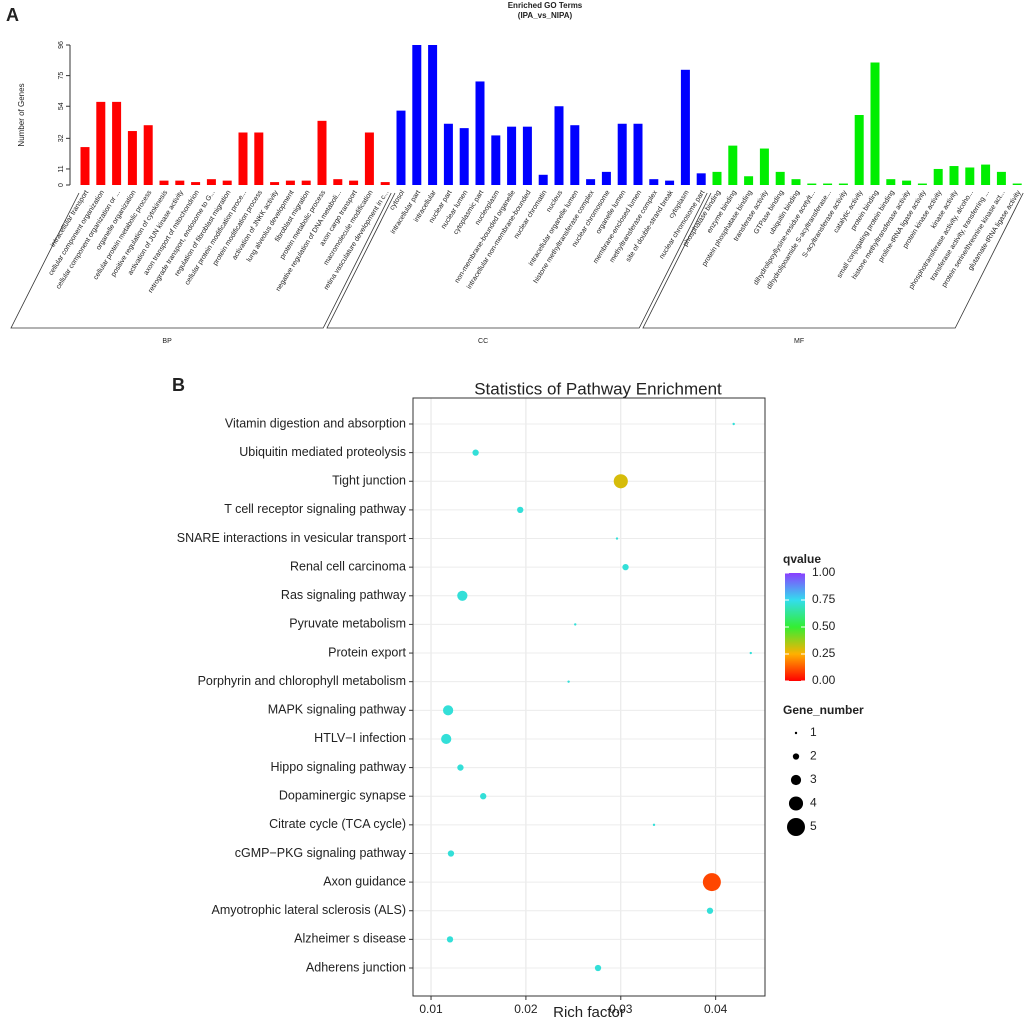 This screenshot has width=1029, height=1022. I want to click on x-tick-label: 0.01, so click(431, 1009).